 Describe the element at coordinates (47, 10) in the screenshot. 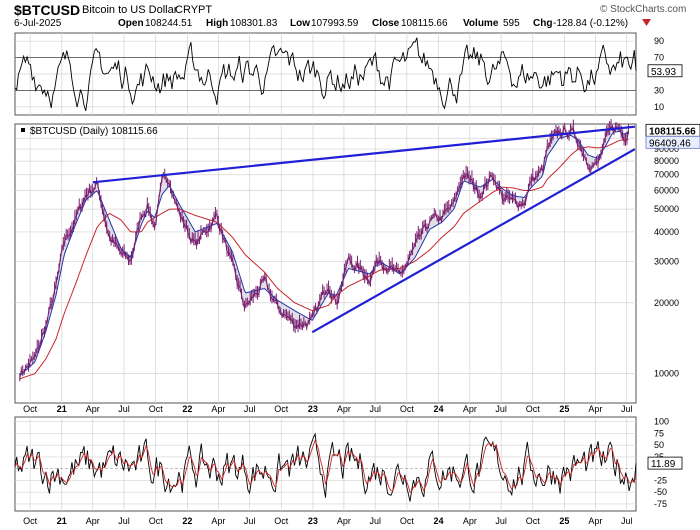

I see `symbol-label: $BTCUSD` at that location.